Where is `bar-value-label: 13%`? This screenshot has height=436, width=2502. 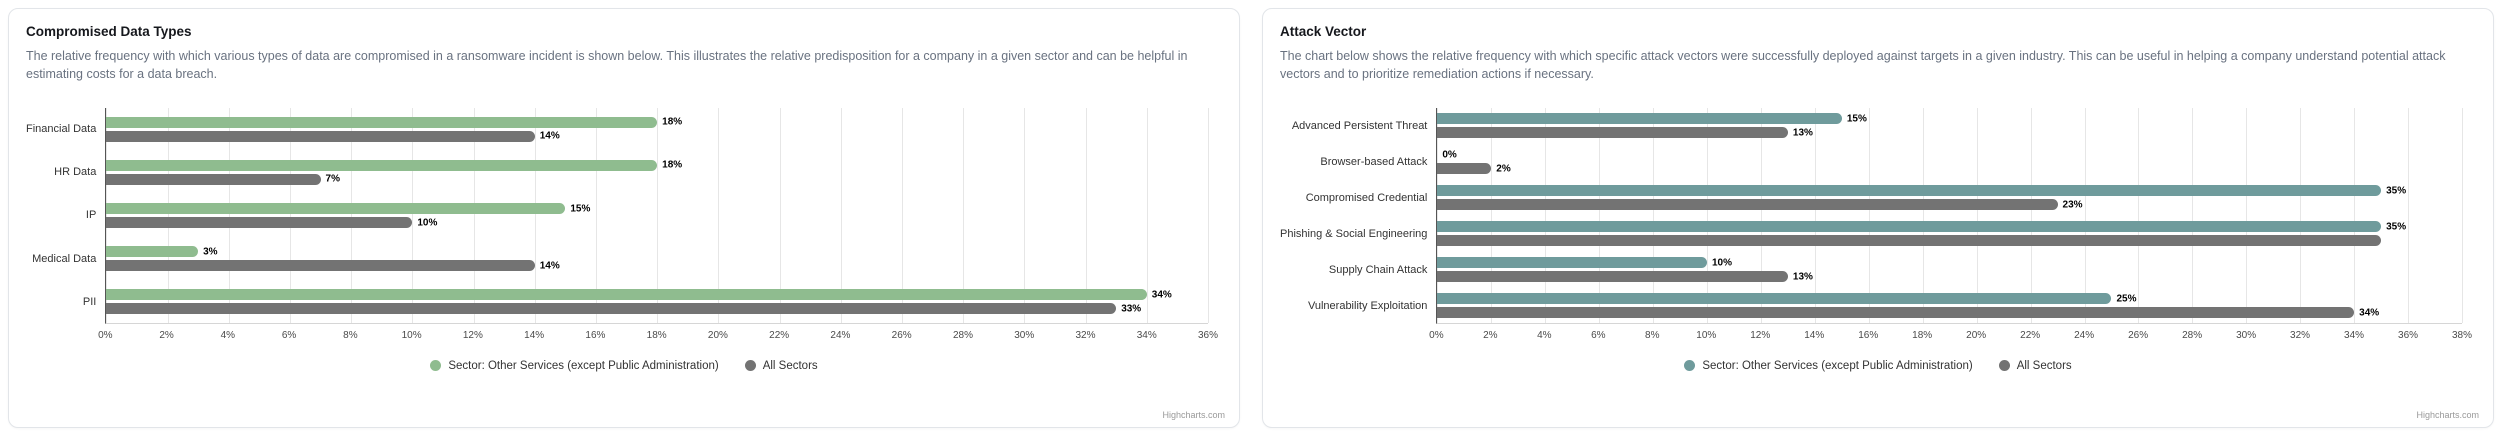
bar-value-label: 13% is located at coordinates (1802, 276).